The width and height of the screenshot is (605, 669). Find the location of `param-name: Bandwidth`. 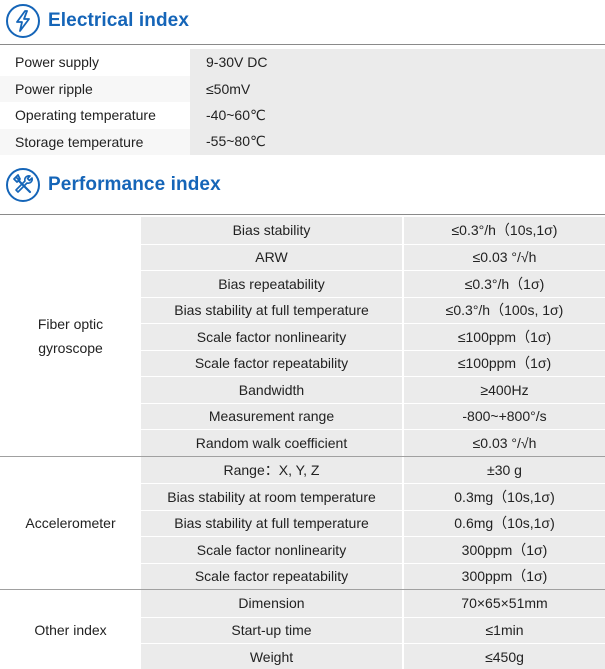

param-name: Bandwidth is located at coordinates (272, 389).